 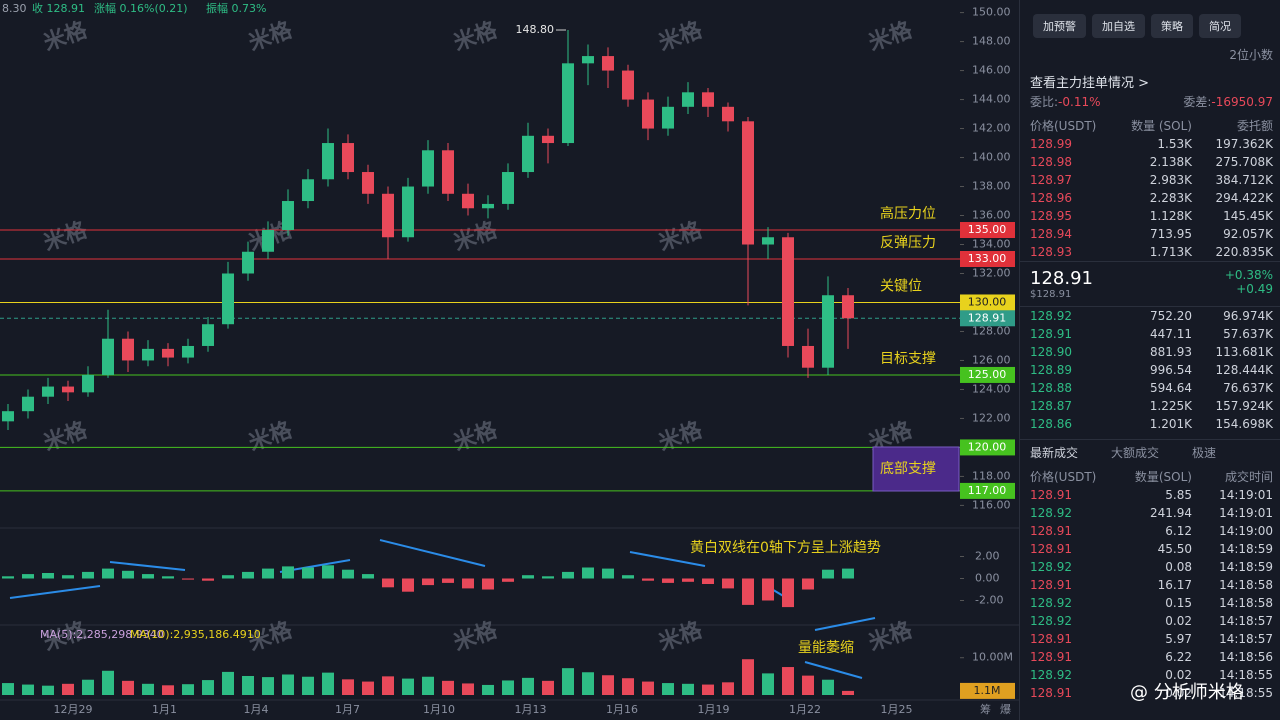 I want to click on header-text: 收 128.91, so click(x=58, y=8).